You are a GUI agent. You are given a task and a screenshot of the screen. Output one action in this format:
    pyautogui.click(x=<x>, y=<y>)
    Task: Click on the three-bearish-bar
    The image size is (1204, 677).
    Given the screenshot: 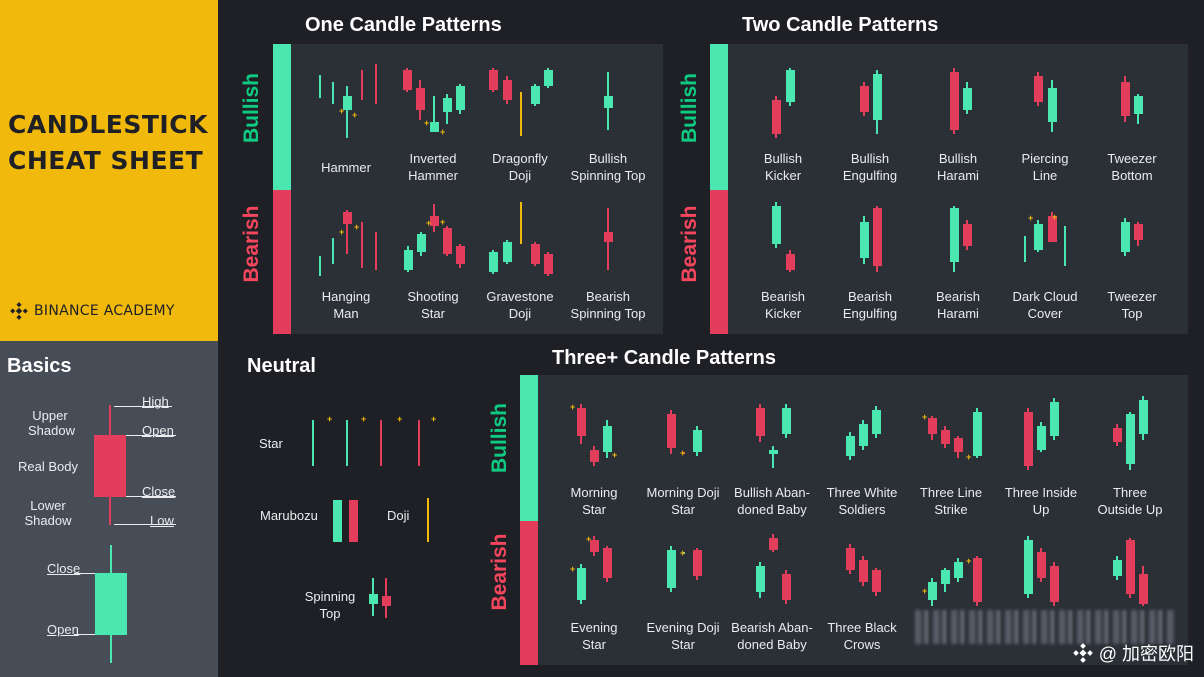 What is the action you would take?
    pyautogui.click(x=529, y=593)
    